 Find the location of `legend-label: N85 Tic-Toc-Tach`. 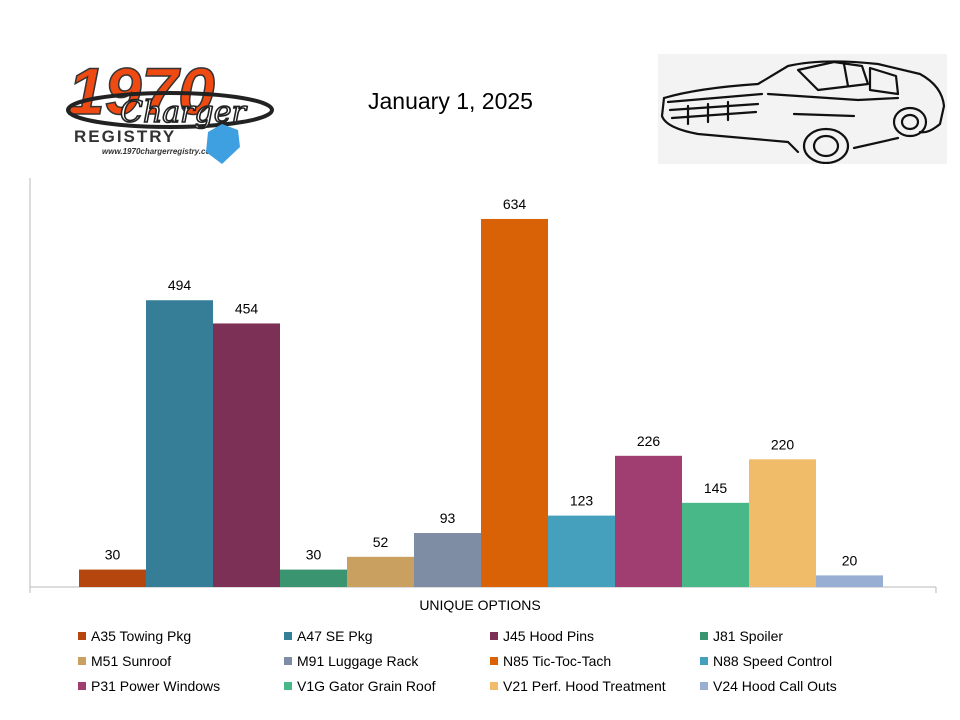

legend-label: N85 Tic-Toc-Tach is located at coordinates (557, 660).